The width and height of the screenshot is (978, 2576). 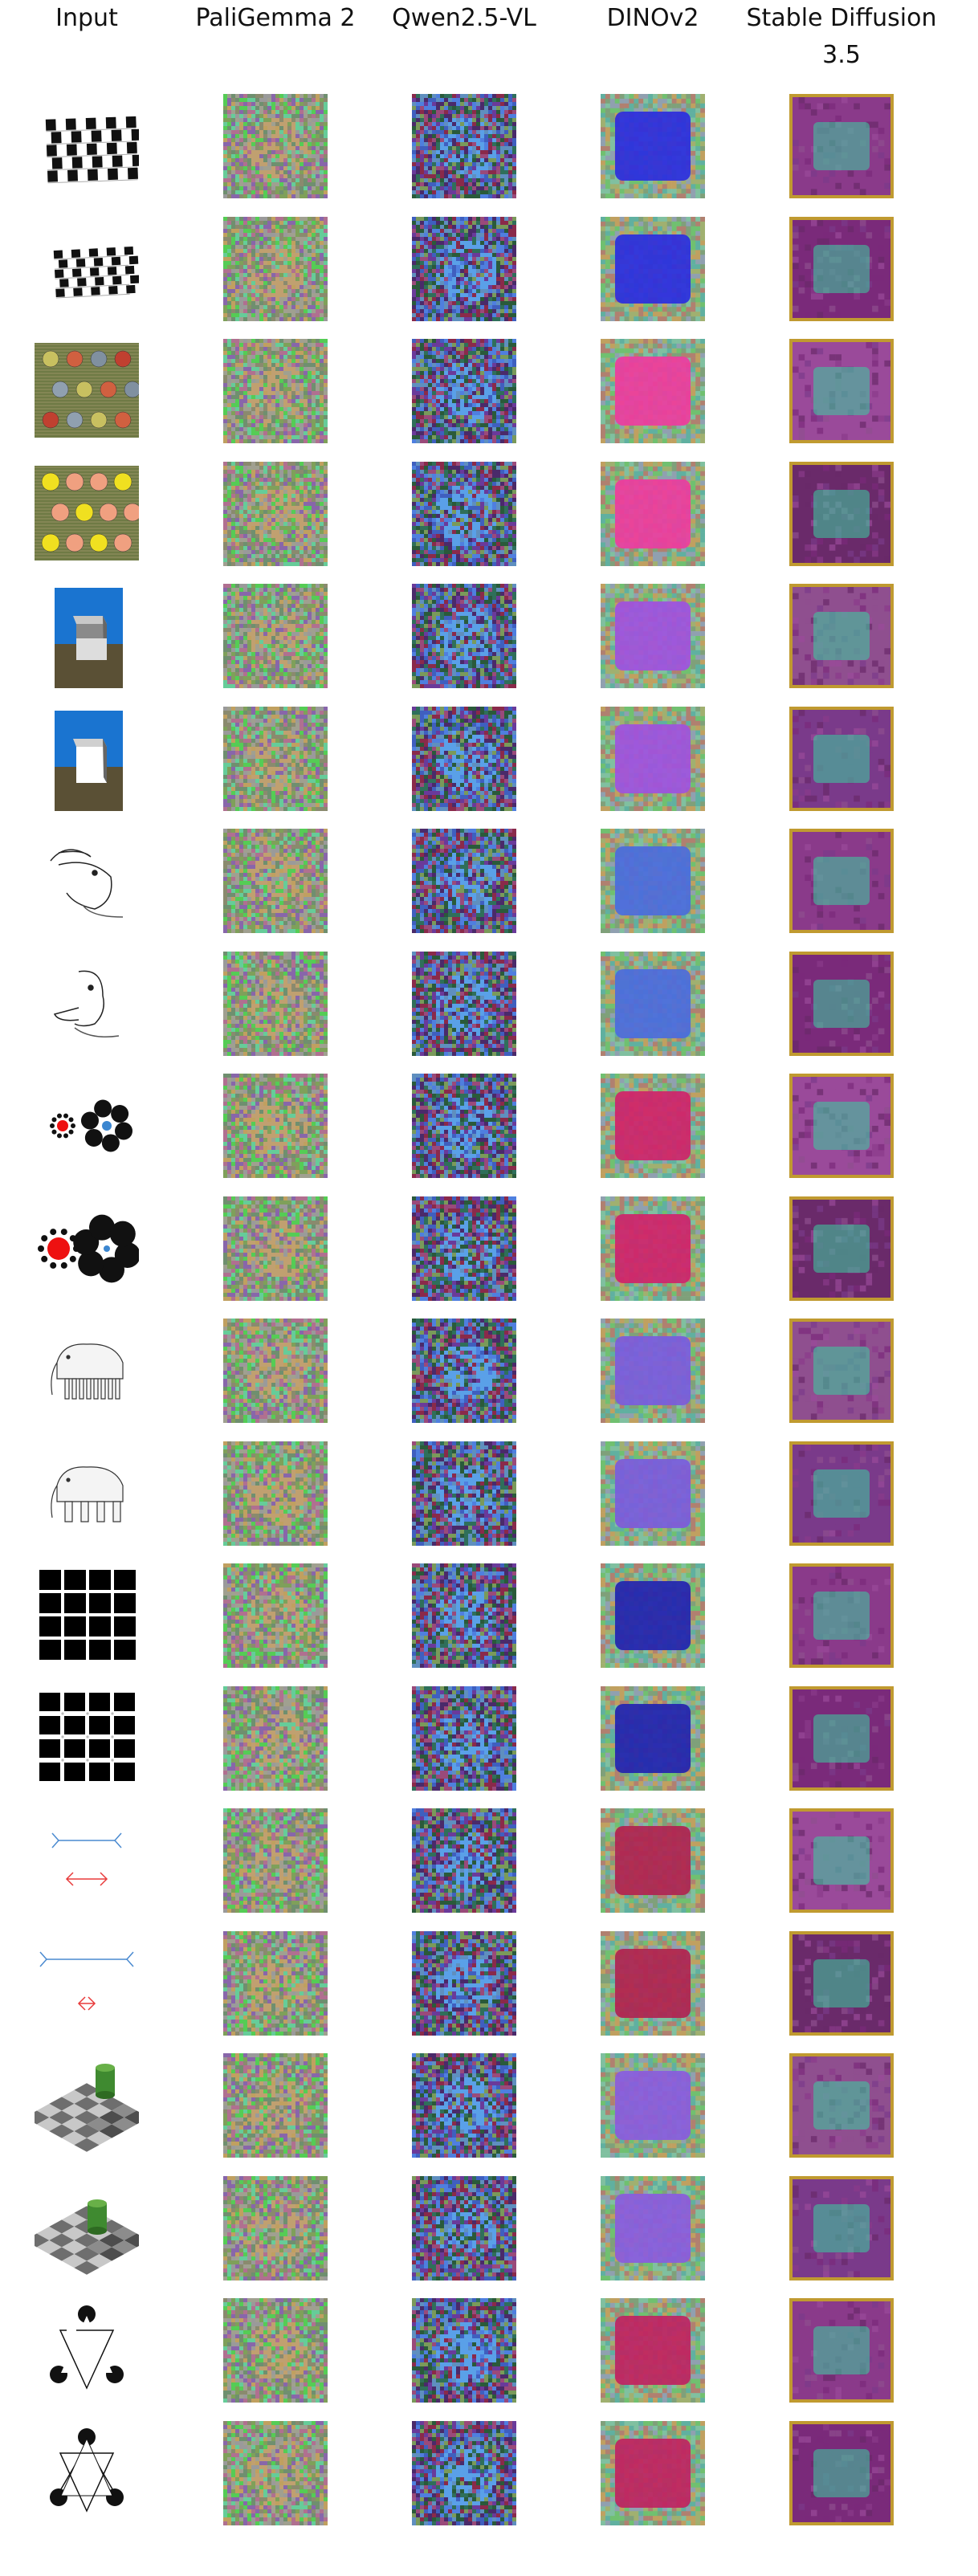 I want to click on dinov2-feature-map-munker-perturbed, so click(x=653, y=514).